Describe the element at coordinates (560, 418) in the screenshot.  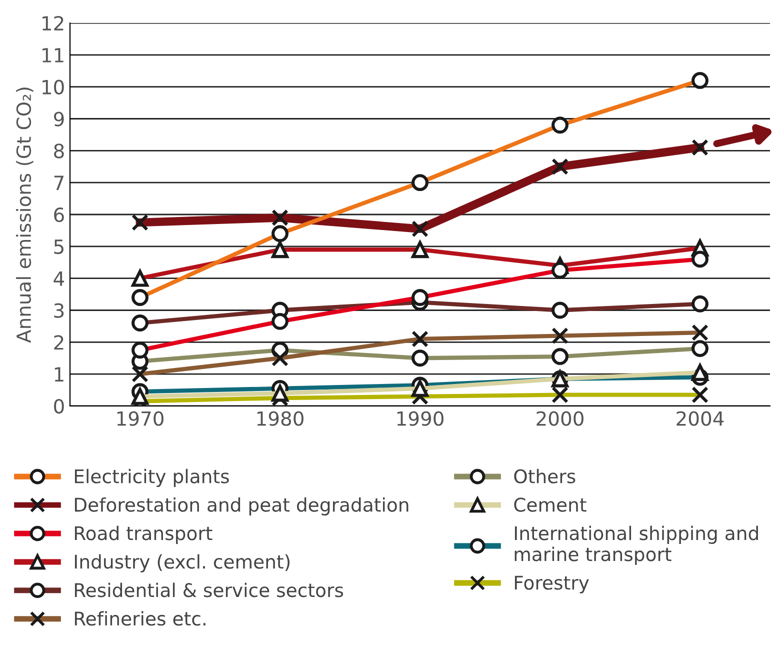
I see `x-tick-label: 2000` at that location.